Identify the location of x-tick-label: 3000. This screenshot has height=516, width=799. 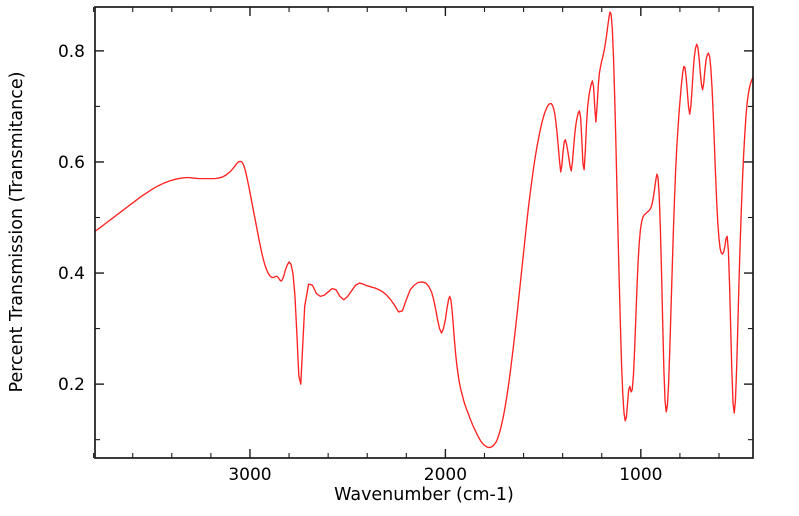
(249, 475).